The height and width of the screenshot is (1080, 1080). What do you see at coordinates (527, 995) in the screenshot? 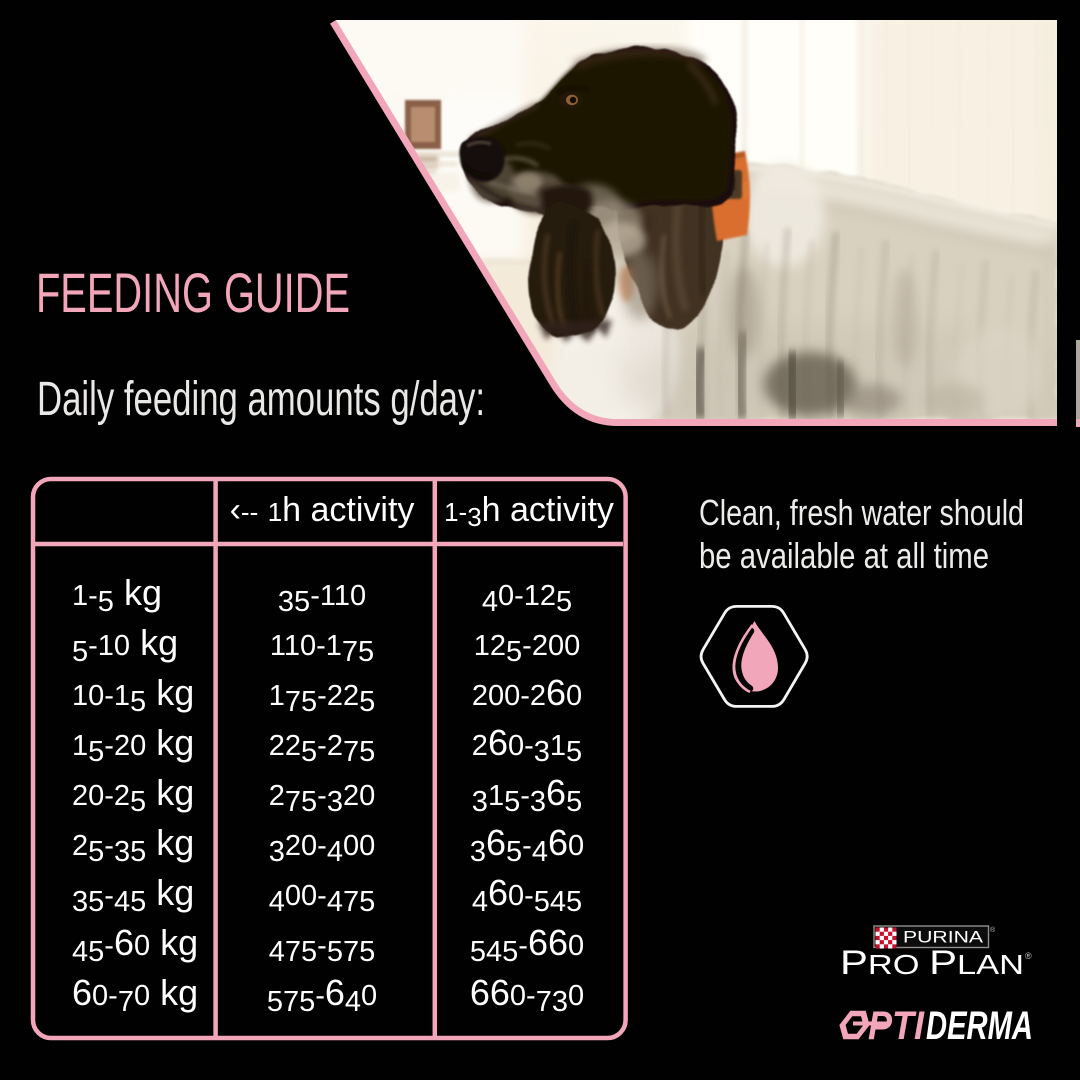
I see `svg-text: 660-730` at bounding box center [527, 995].